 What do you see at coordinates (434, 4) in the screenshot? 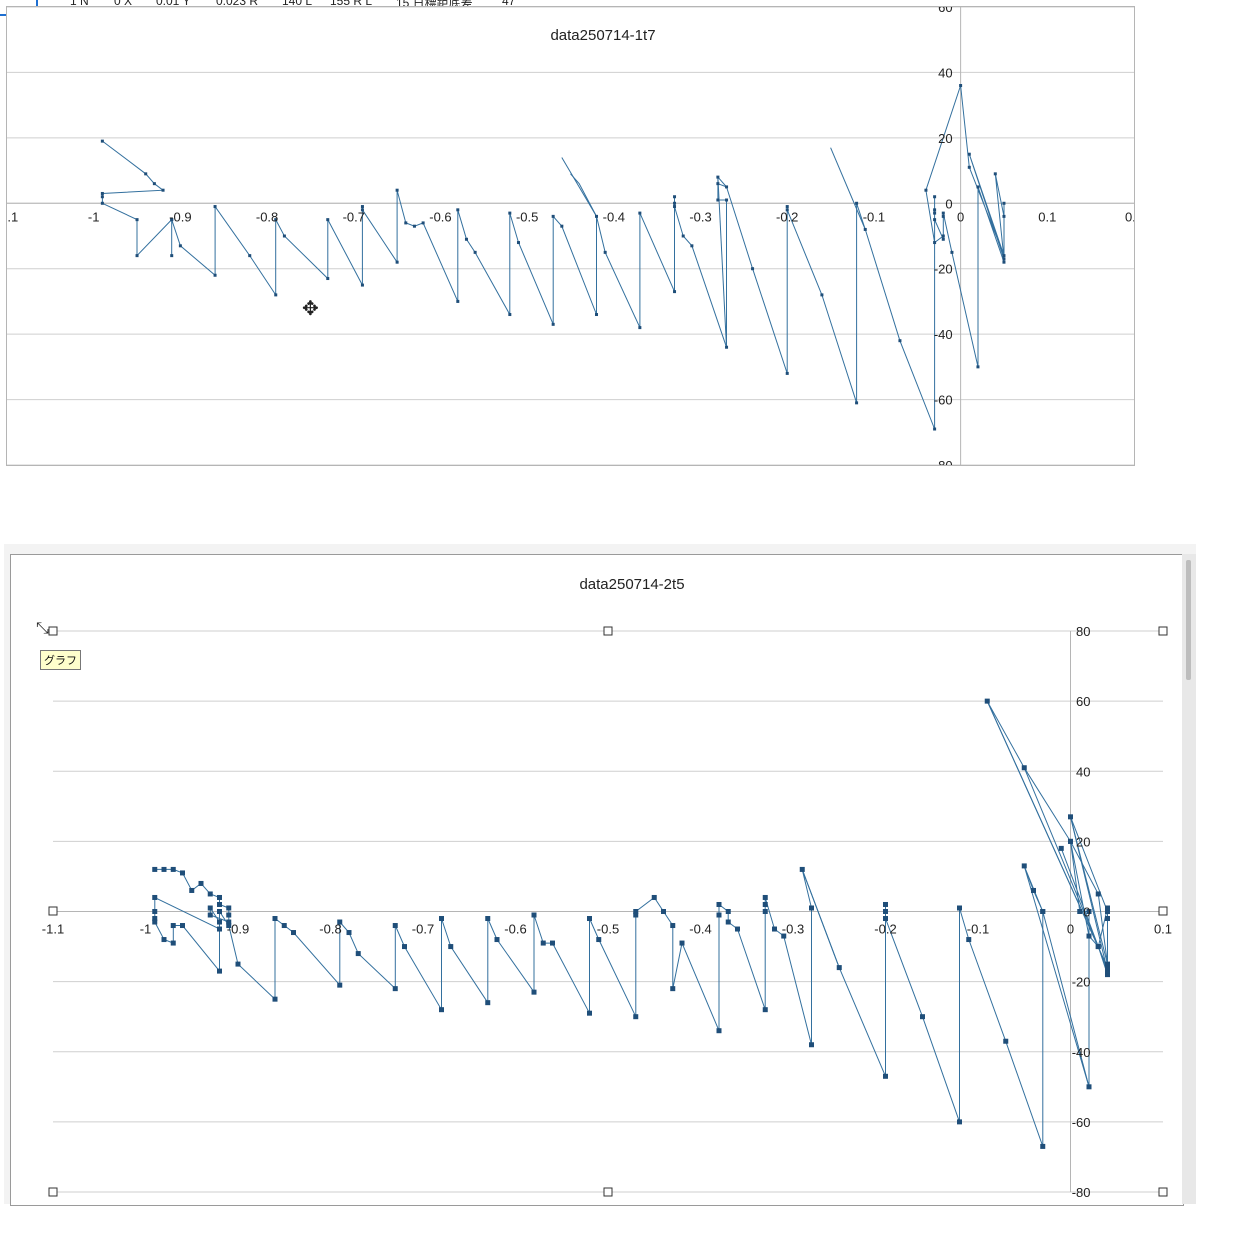
I see `sheet-cell: 15 日標距底差` at bounding box center [434, 4].